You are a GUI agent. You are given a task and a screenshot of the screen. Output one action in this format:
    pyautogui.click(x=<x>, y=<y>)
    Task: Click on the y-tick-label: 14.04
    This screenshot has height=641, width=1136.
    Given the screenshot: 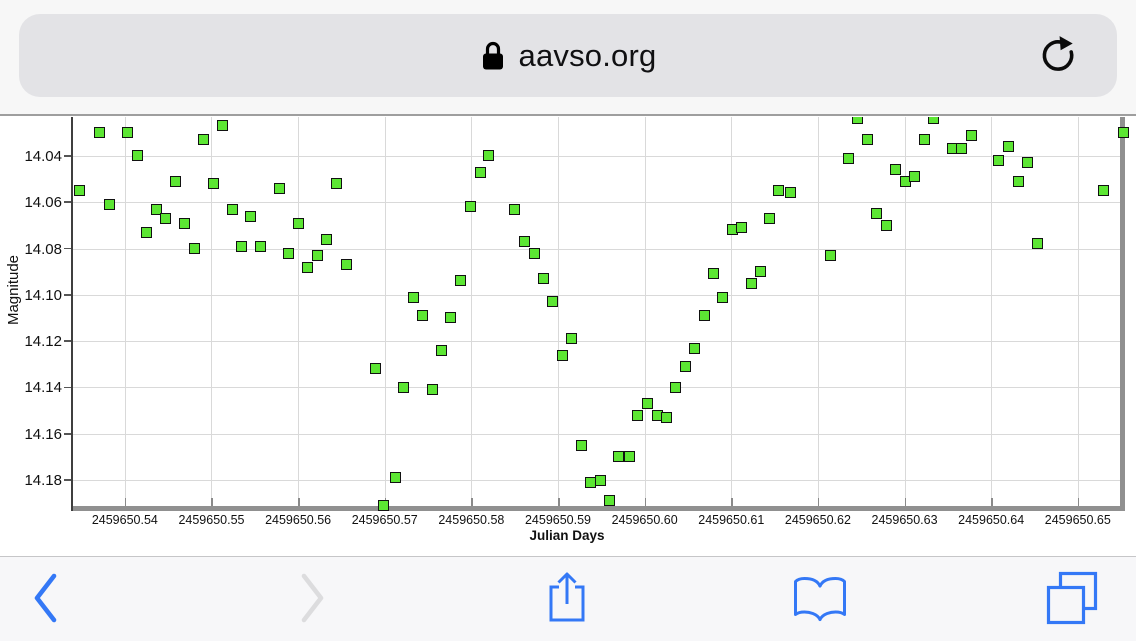 What is the action you would take?
    pyautogui.click(x=43, y=156)
    